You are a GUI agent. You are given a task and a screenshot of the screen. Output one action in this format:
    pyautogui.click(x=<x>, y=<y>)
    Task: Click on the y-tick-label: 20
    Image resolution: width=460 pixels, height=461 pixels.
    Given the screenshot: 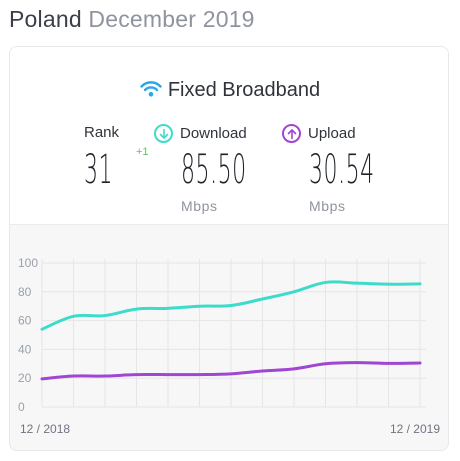 What is the action you would take?
    pyautogui.click(x=25, y=378)
    